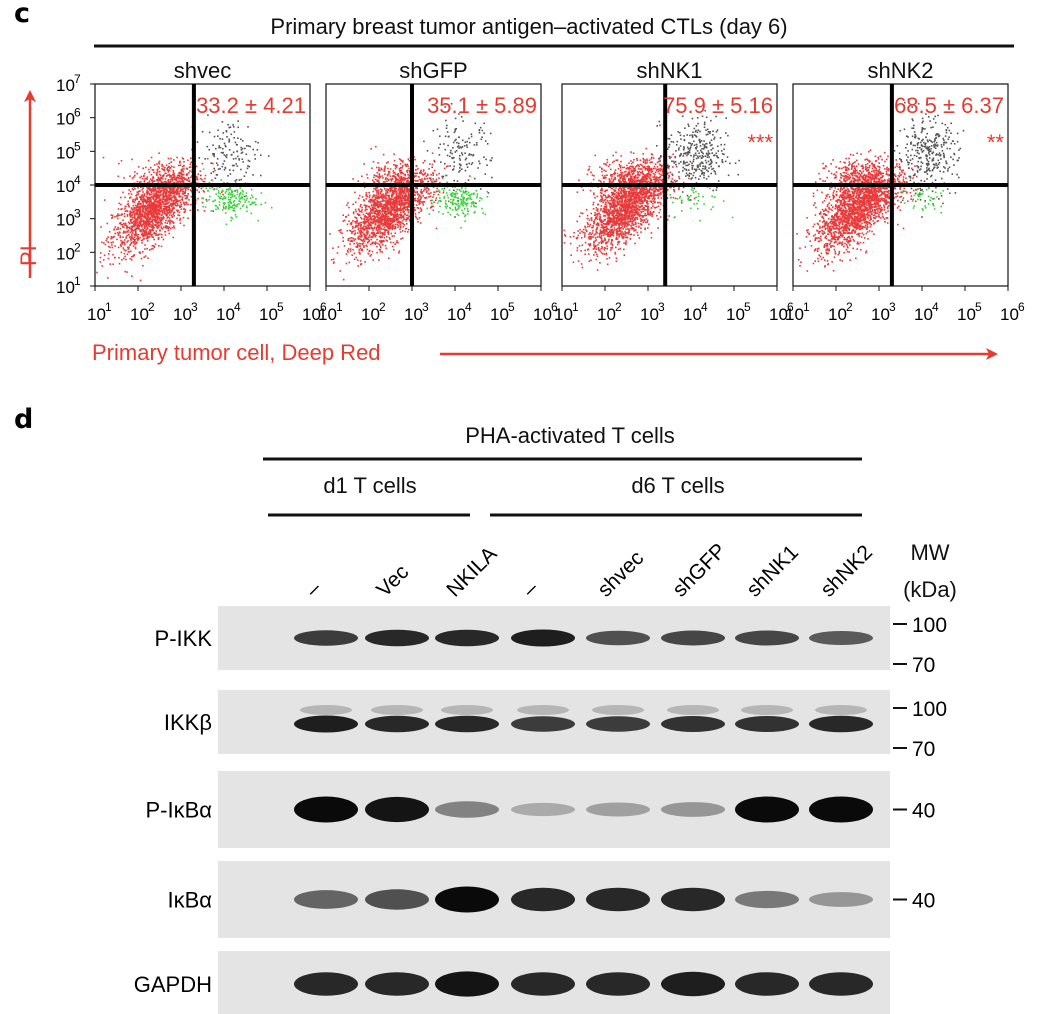  Describe the element at coordinates (77, 79) in the screenshot. I see `y-tick-exponent: 7` at that location.